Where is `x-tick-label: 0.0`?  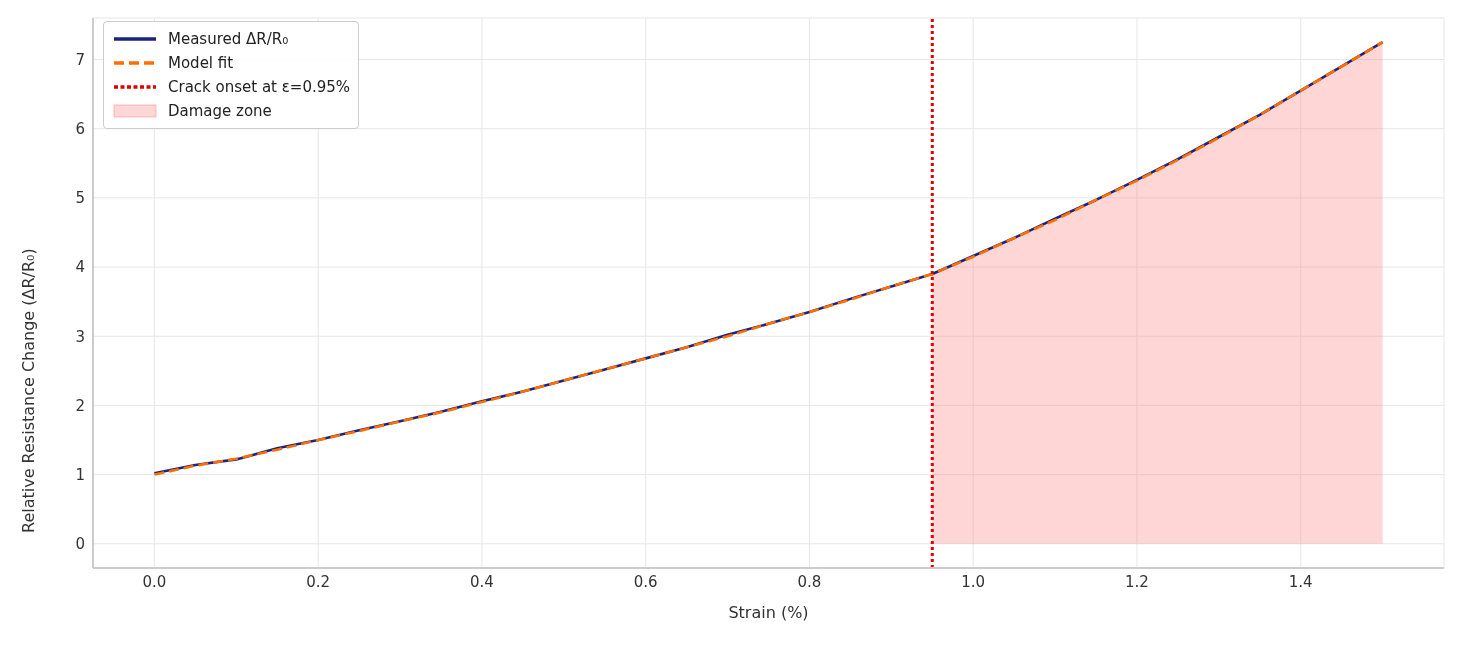 x-tick-label: 0.0 is located at coordinates (154, 581).